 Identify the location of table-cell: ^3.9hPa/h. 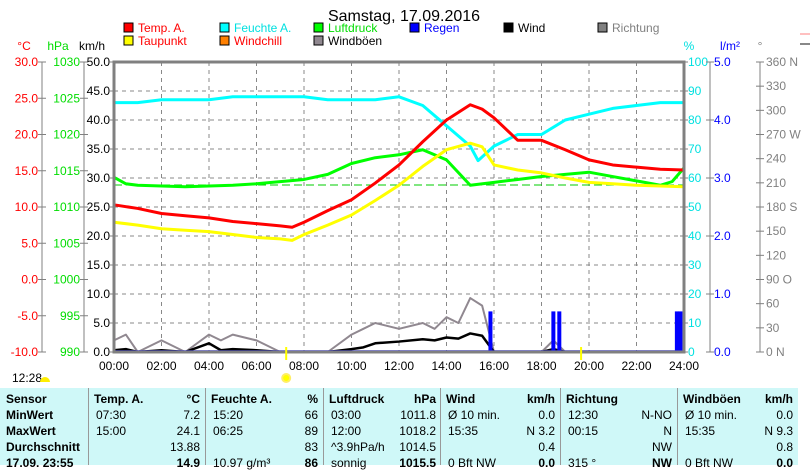
(358, 447).